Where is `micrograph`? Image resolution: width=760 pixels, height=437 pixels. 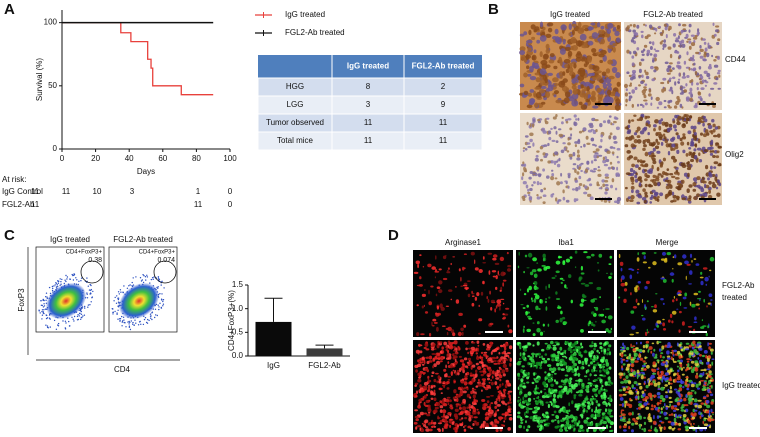
micrograph is located at coordinates (565, 293).